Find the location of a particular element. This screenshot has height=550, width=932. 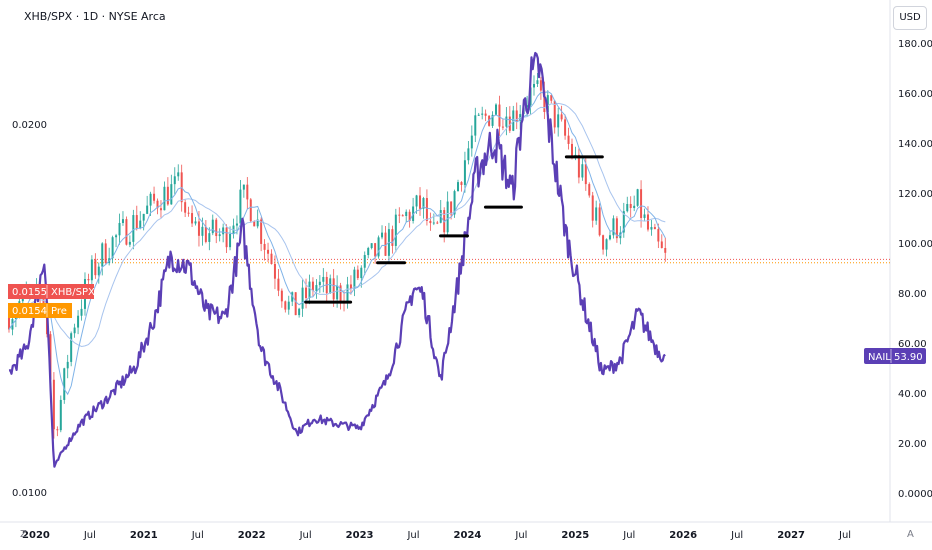

left-tick-label: 0.0200 is located at coordinates (29, 125).